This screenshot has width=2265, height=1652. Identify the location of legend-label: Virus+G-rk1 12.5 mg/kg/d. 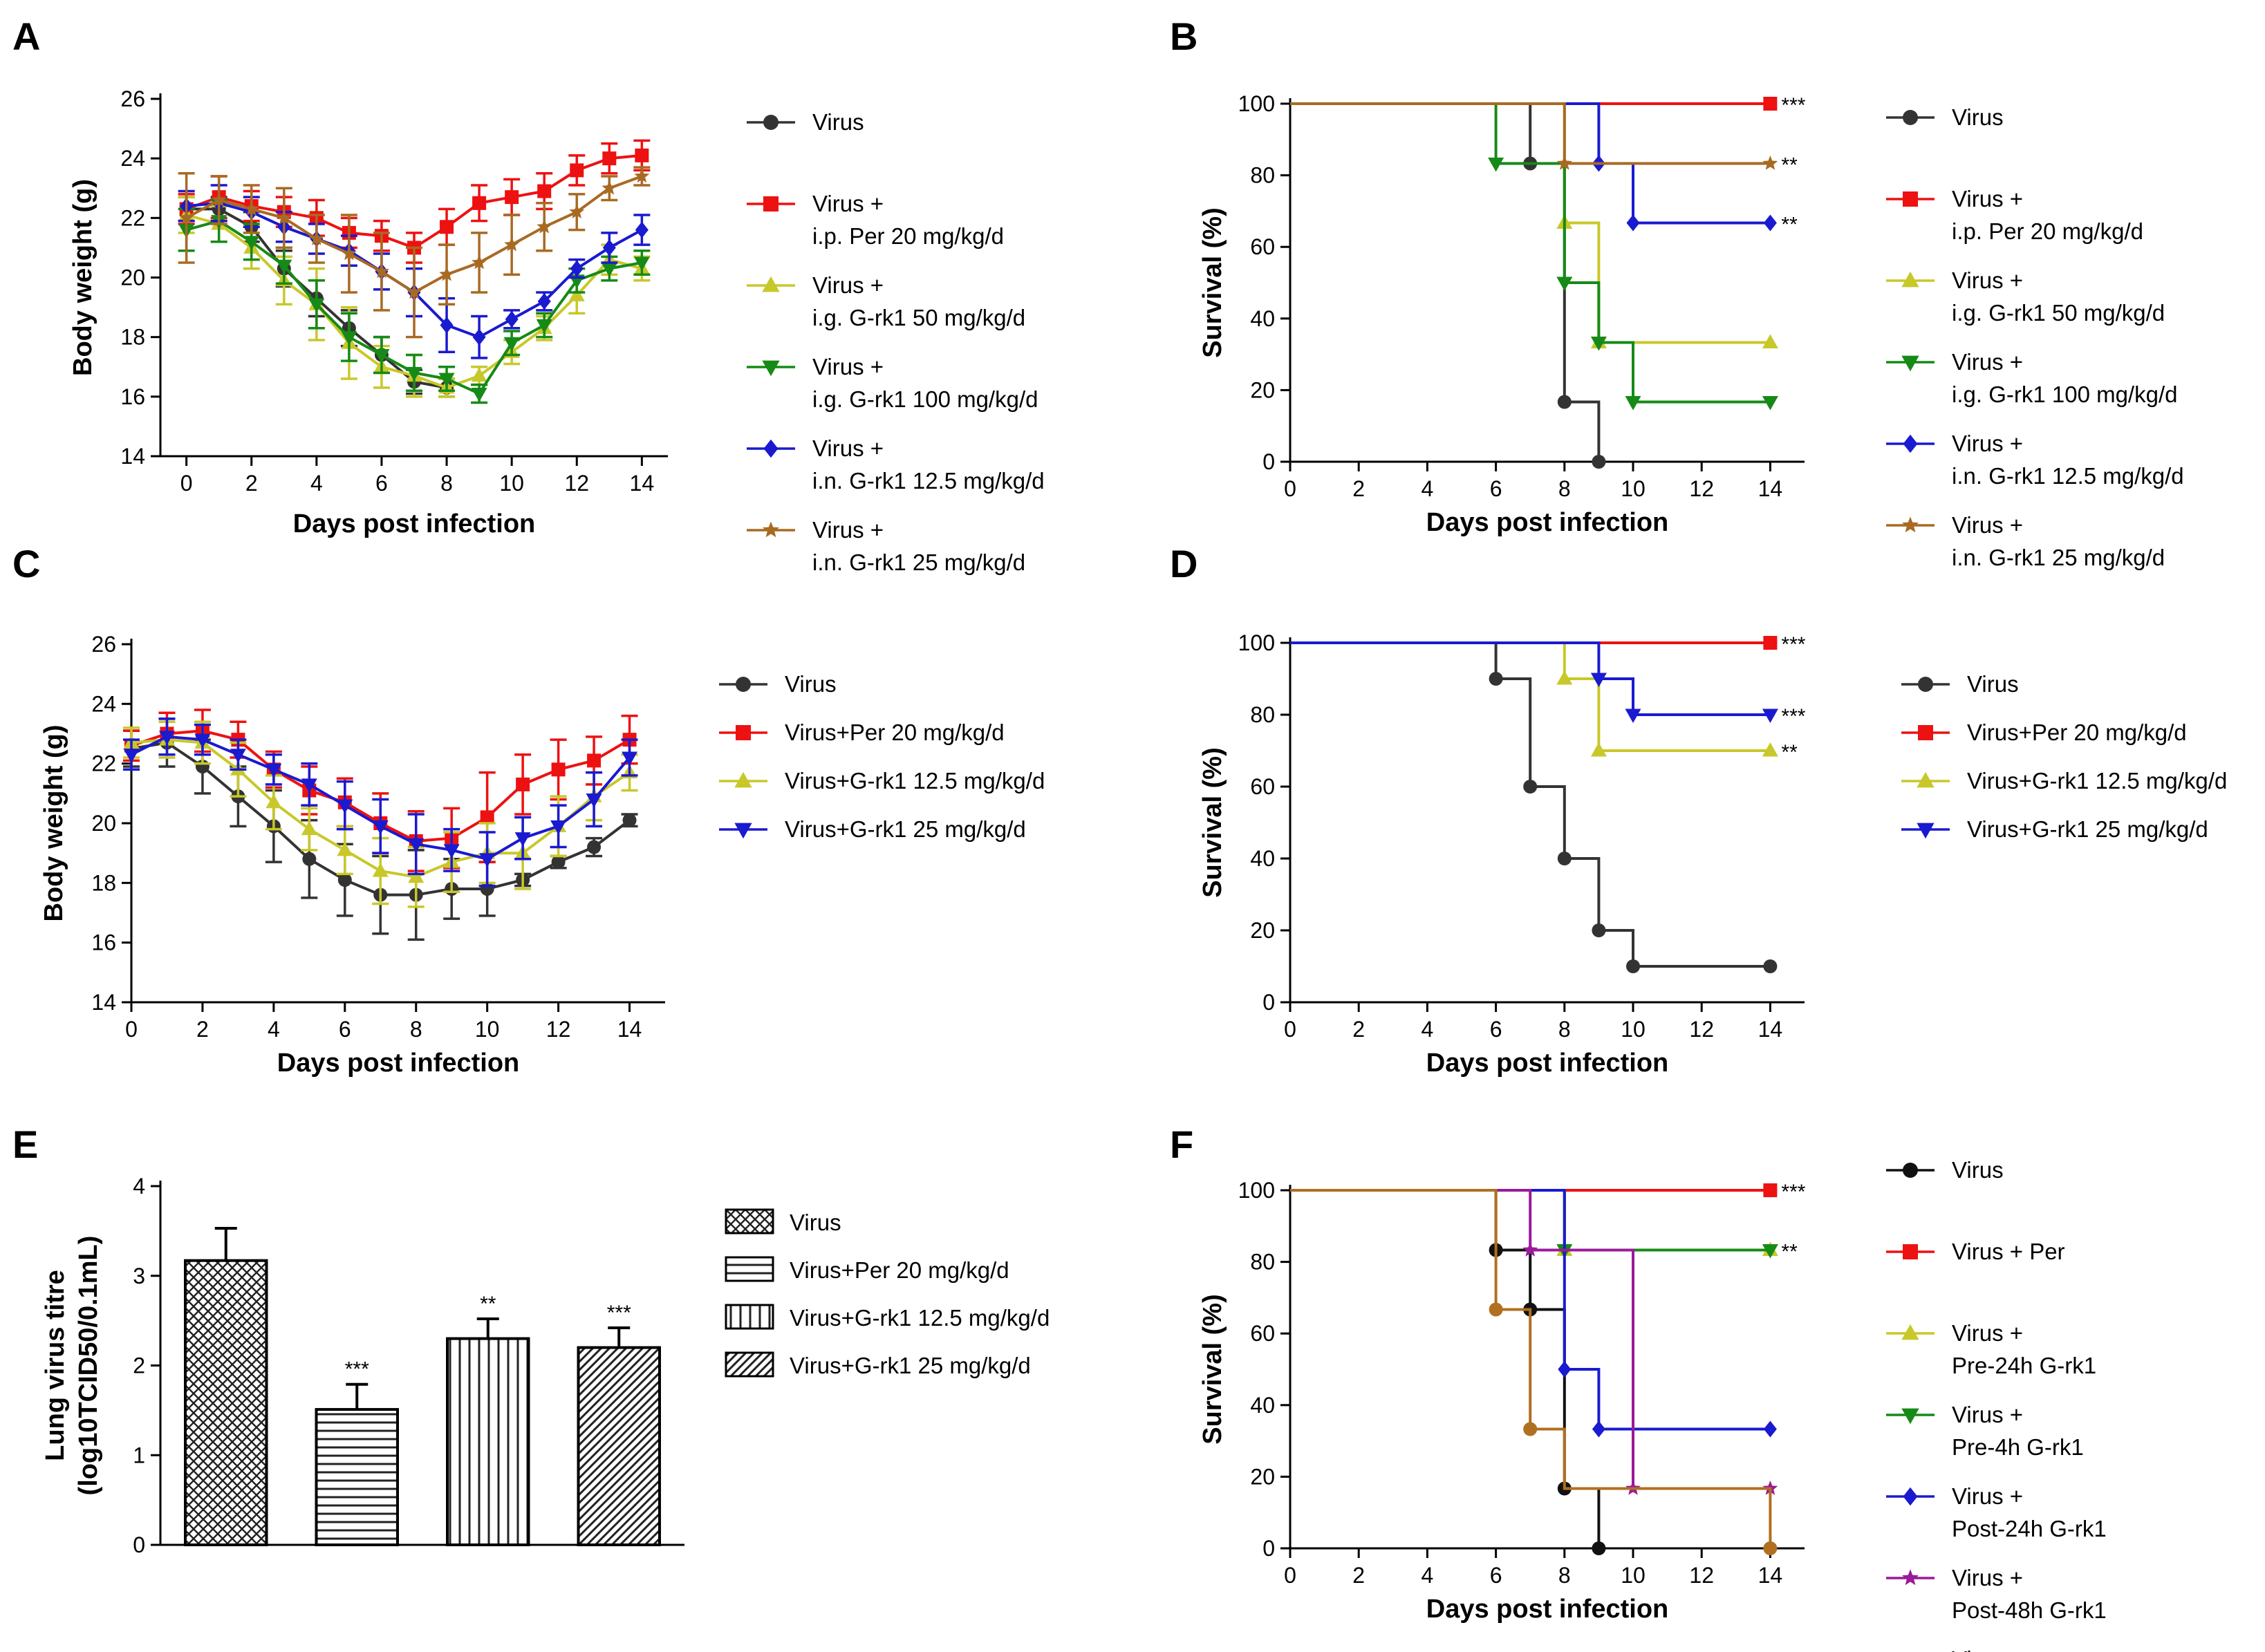
(2097, 781).